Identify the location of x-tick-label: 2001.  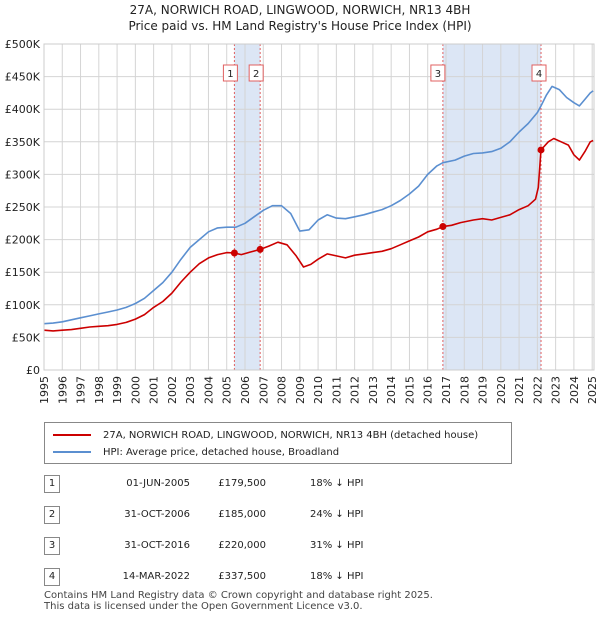
(154, 390).